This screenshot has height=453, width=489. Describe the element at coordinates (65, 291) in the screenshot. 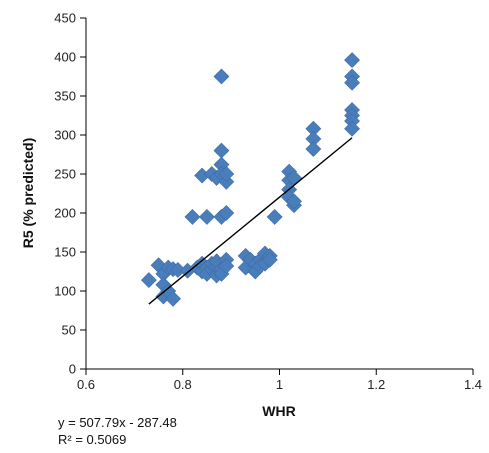

I see `y-tick-label: 100` at that location.